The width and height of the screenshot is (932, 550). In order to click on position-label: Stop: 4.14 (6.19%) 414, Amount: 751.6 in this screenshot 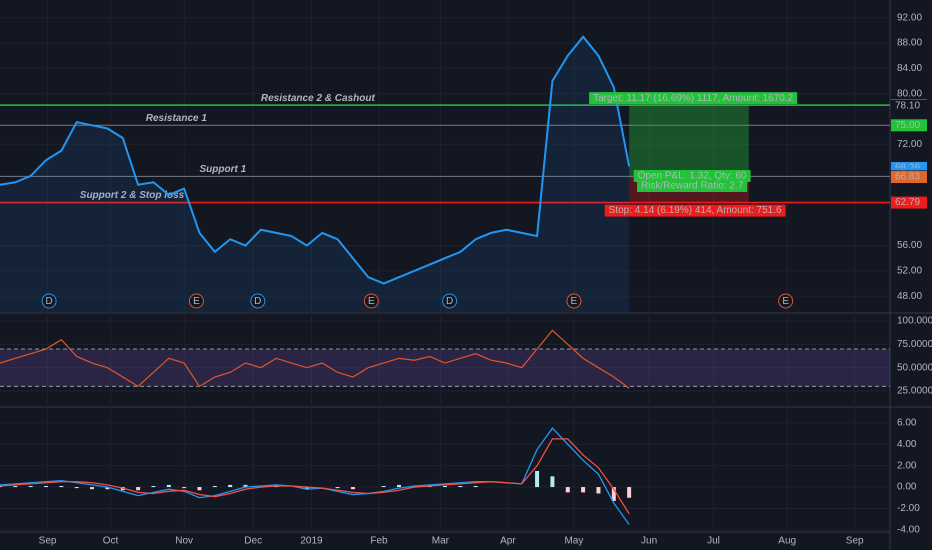, I will do `click(695, 210)`.